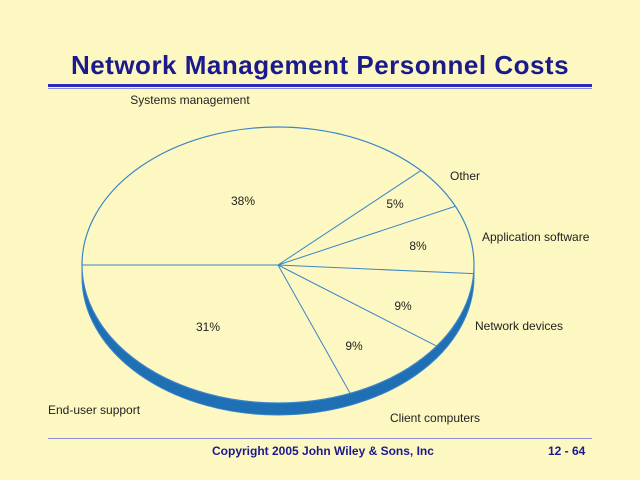 The height and width of the screenshot is (480, 640). I want to click on footer-rule, so click(320, 438).